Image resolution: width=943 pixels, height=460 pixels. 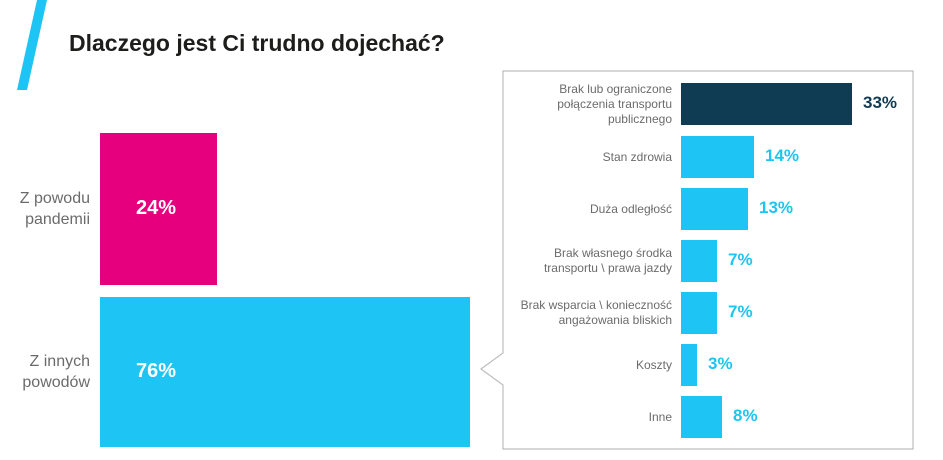 I want to click on detail-category-label-line: Stan zdrowia, so click(x=637, y=156).